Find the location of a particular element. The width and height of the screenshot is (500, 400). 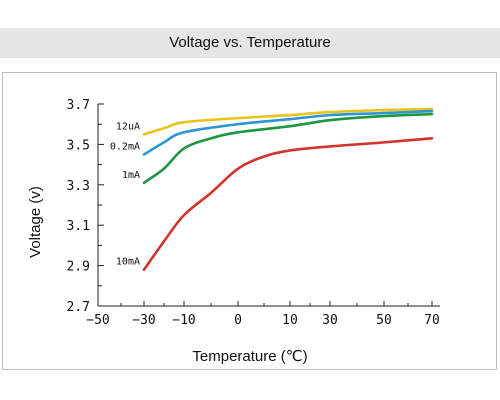

y-axis-label: Voltage (v) is located at coordinates (35, 222).